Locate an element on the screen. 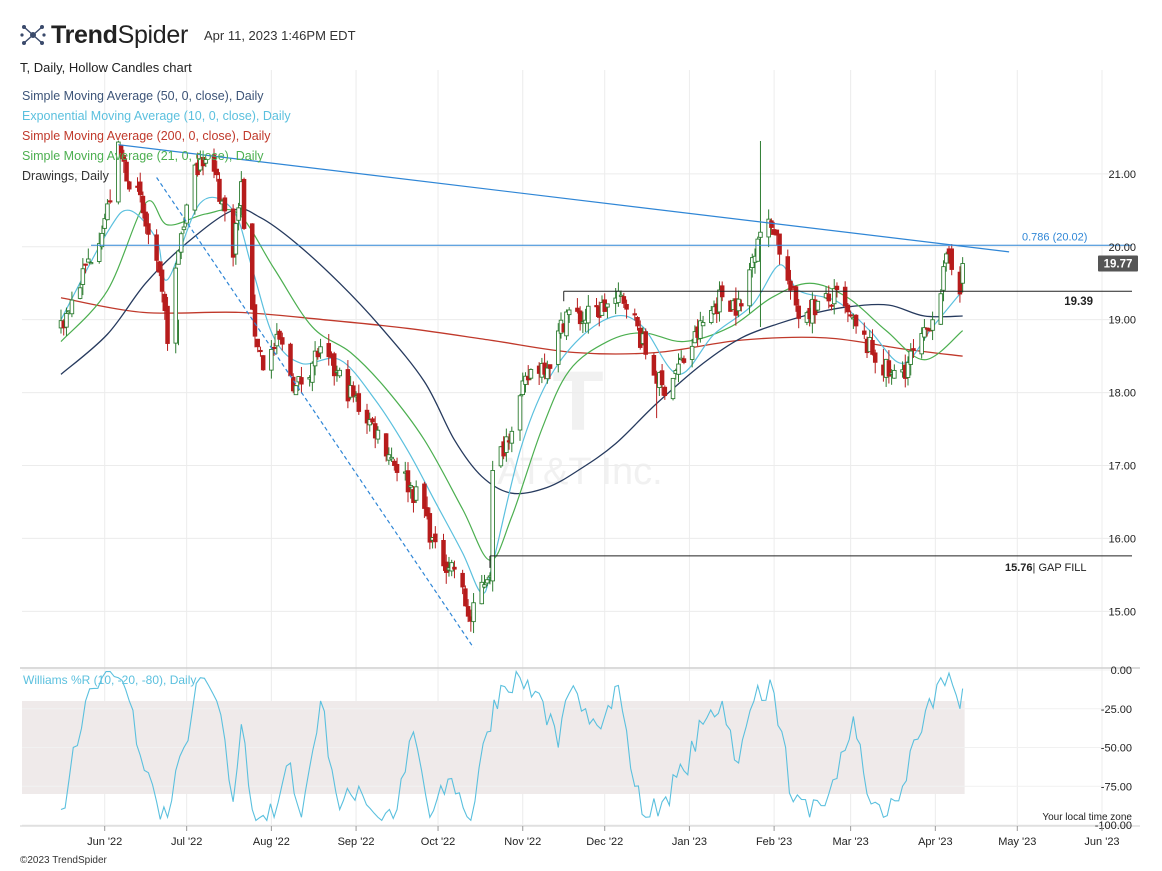 Image resolution: width=1162 pixels, height=871 pixels. brand-suffix: Spider is located at coordinates (153, 34).